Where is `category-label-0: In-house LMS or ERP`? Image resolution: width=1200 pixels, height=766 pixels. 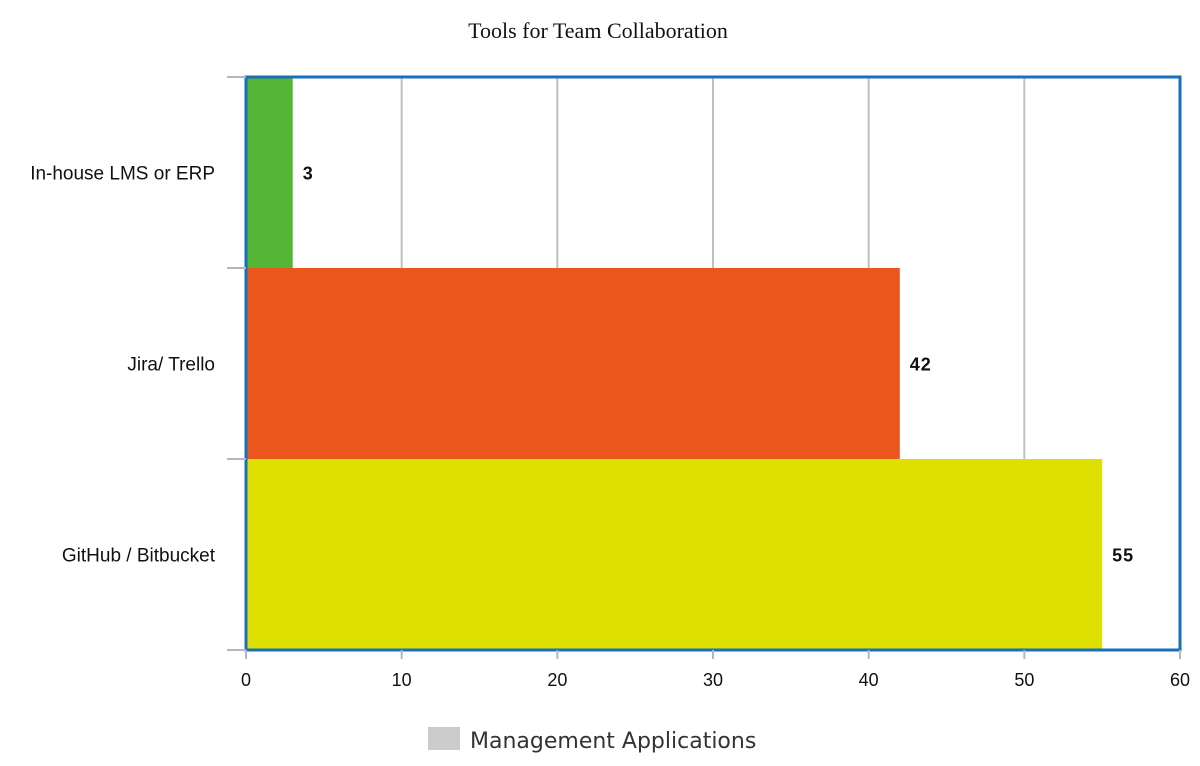
category-label-0: In-house LMS or ERP is located at coordinates (122, 174).